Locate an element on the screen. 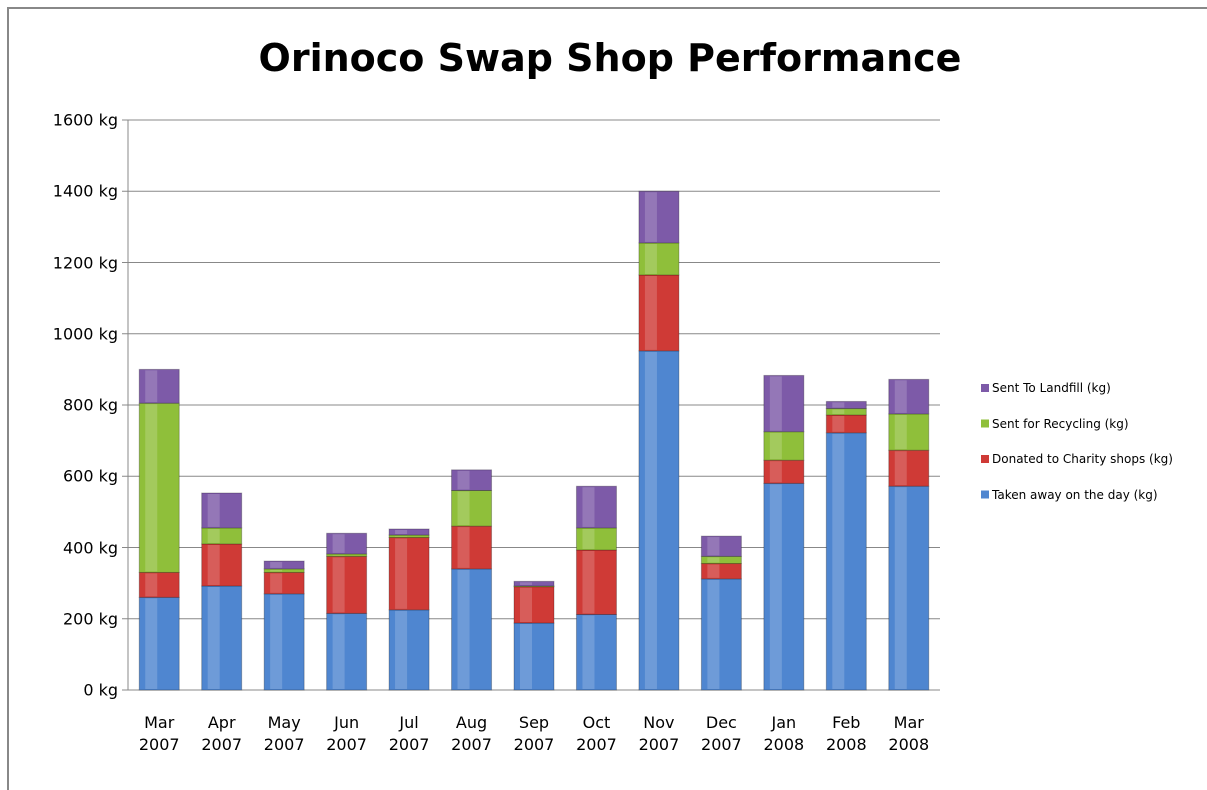 This screenshot has width=1207, height=790. x-tick-label: Jun 2007 is located at coordinates (346, 733).